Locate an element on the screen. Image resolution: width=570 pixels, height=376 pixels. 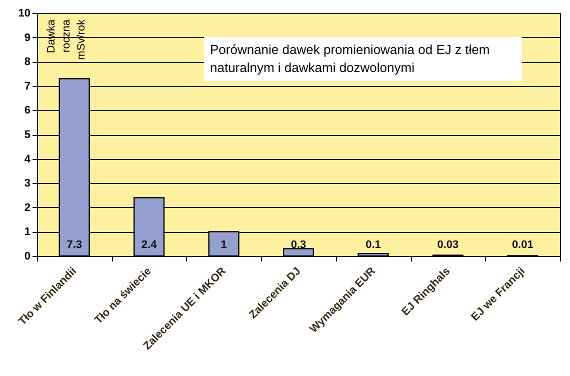
y-axis-title: Dawka roczna mSv/rok is located at coordinates (67, 39).